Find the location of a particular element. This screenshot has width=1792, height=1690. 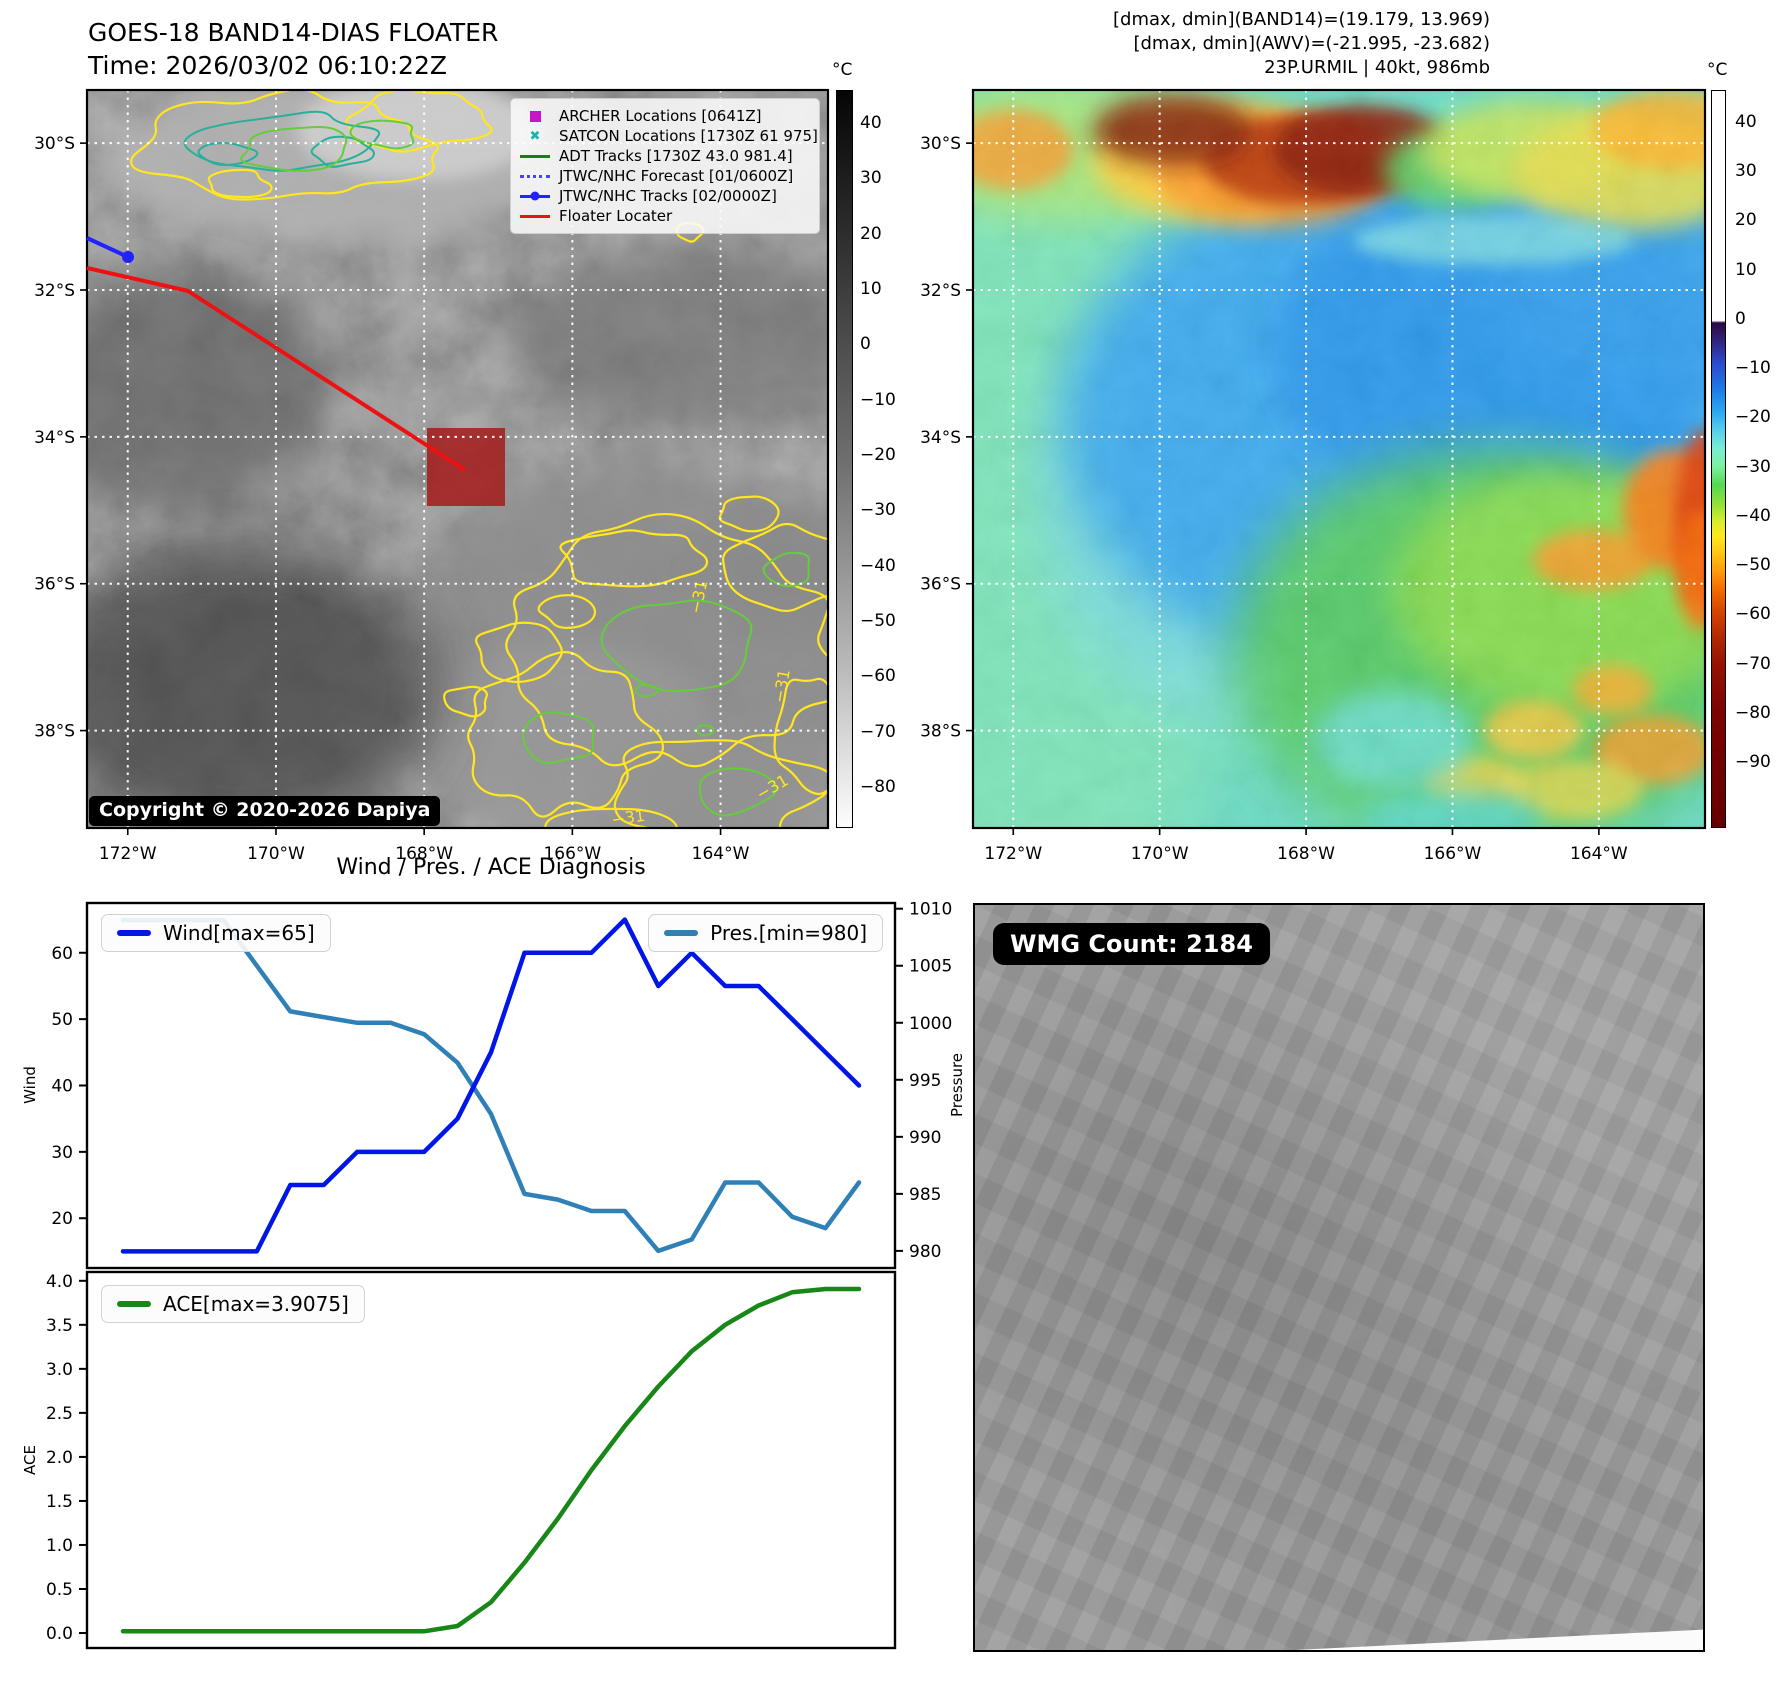

svg-text: 30 is located at coordinates (62, 1153).